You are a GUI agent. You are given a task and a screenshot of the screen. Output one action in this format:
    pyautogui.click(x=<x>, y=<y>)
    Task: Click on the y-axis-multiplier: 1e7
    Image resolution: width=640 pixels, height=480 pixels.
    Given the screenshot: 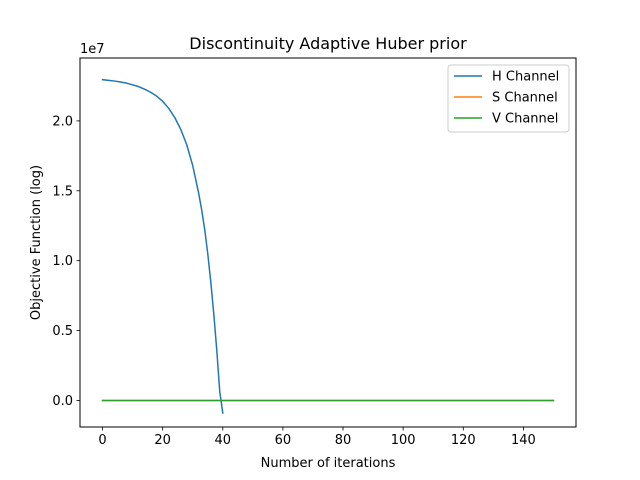 What is the action you would take?
    pyautogui.click(x=92, y=49)
    